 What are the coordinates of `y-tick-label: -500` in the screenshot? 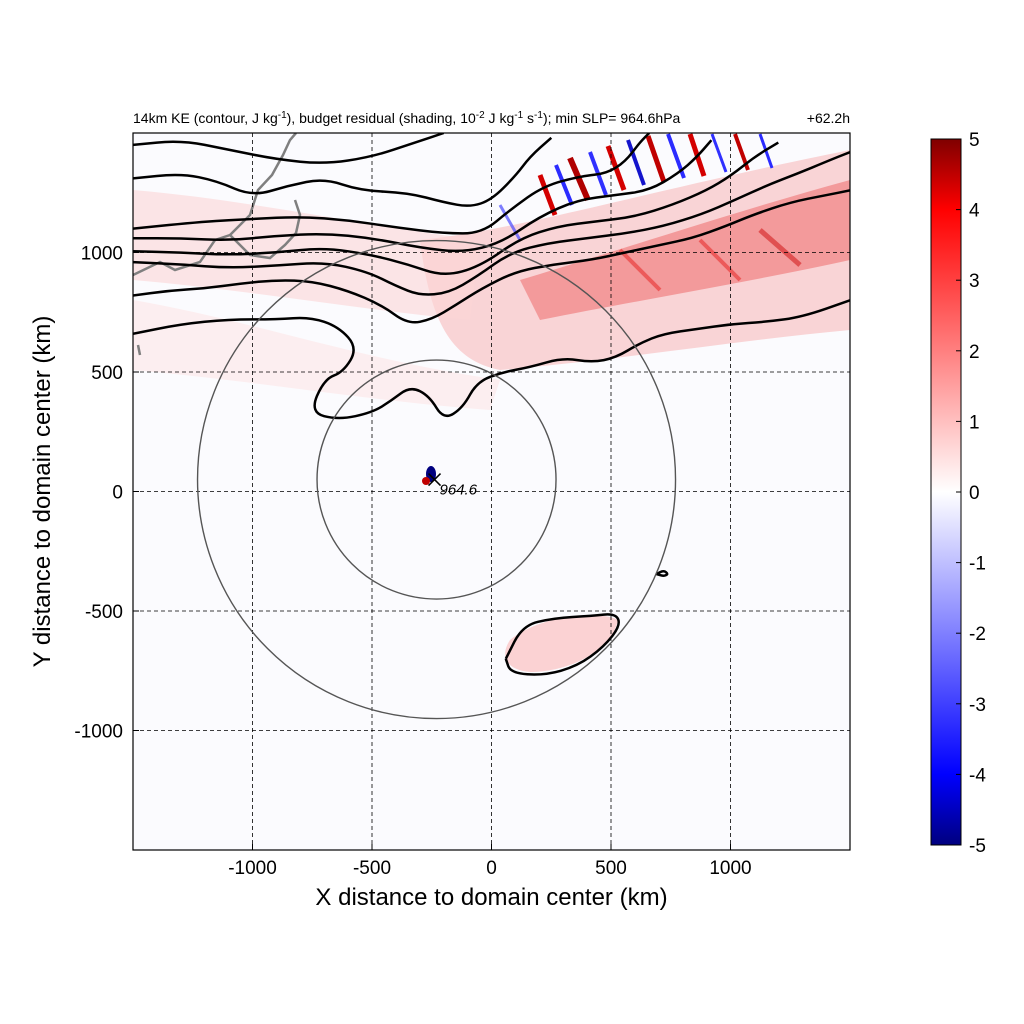 It's located at (104, 612).